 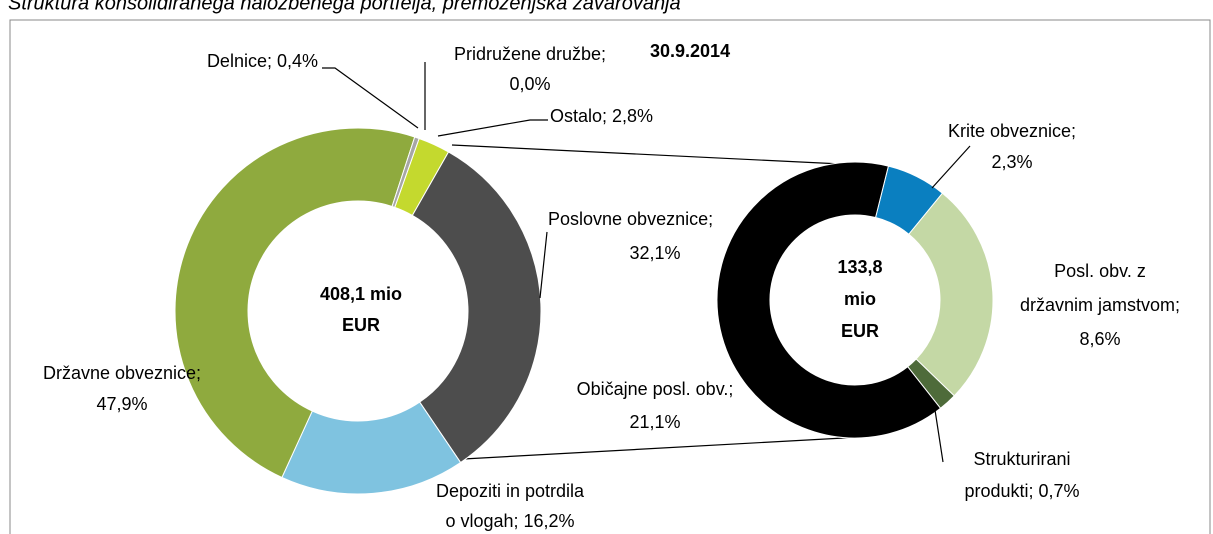 What do you see at coordinates (690, 51) in the screenshot?
I see `annotation: 30.9.2014` at bounding box center [690, 51].